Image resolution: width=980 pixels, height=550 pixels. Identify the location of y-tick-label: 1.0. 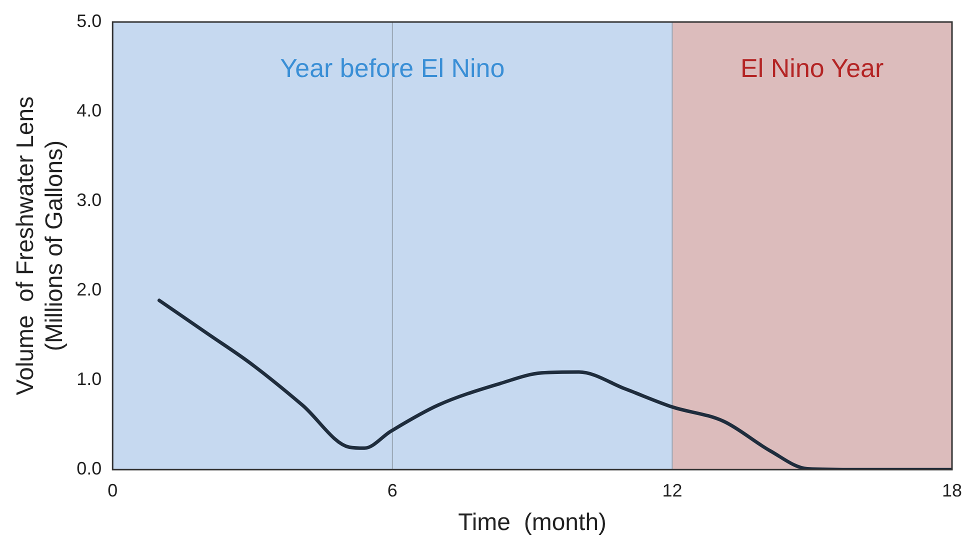
(89, 379).